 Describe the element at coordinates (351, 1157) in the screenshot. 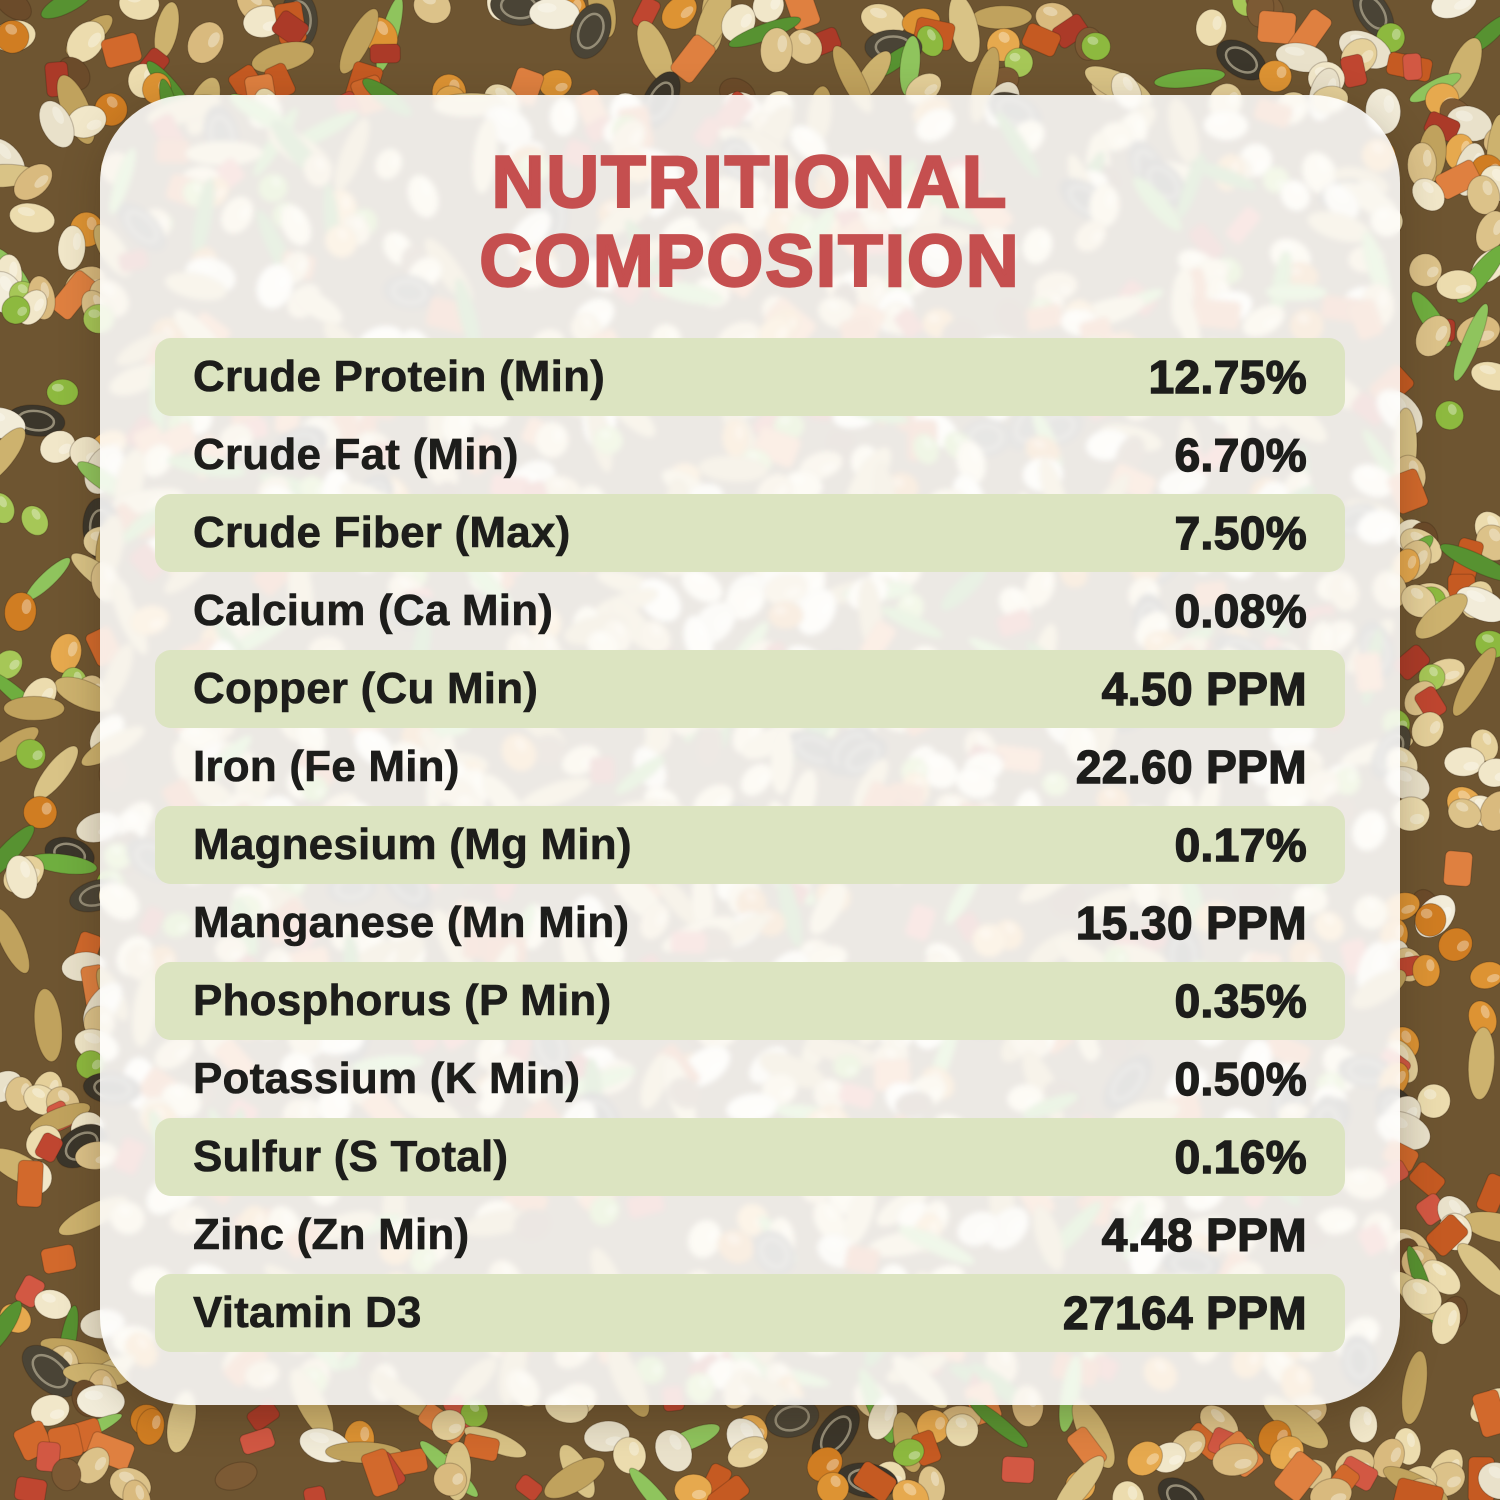

I see `nutrient-label: Sulfur (S Total)` at that location.